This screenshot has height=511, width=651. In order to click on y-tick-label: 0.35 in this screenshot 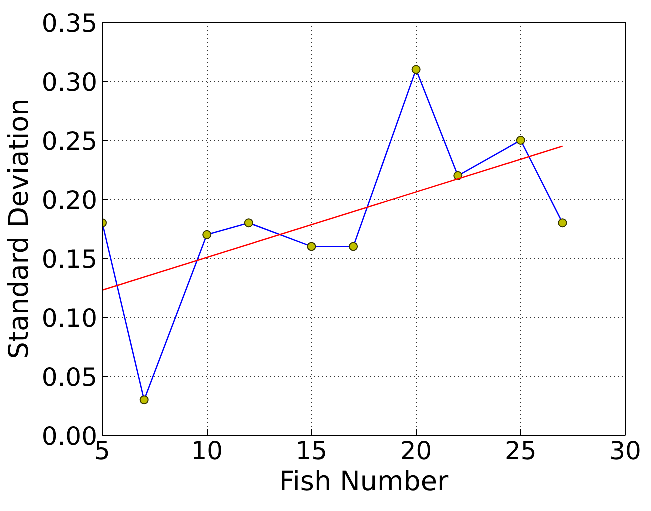, I will do `click(70, 23)`.